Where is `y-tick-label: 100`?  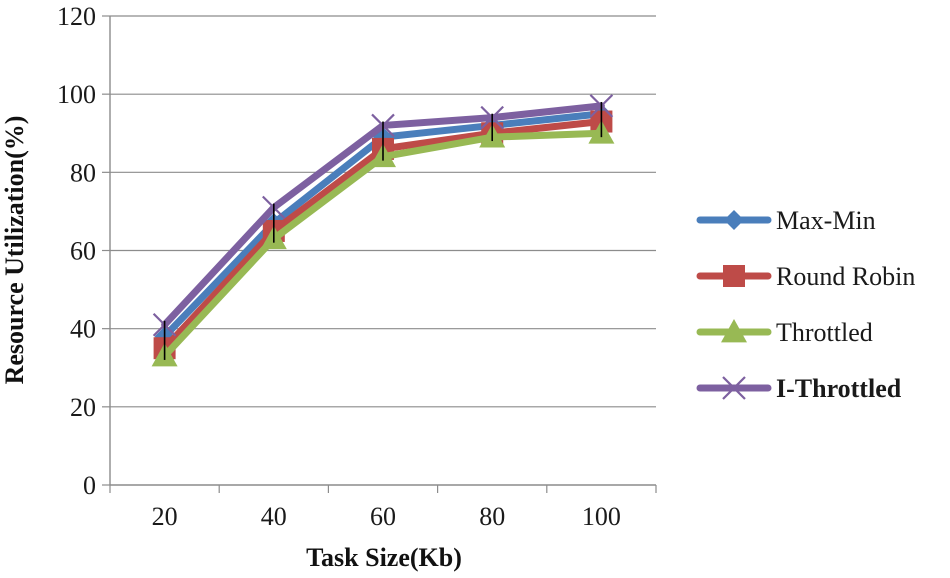 y-tick-label: 100 is located at coordinates (76, 94).